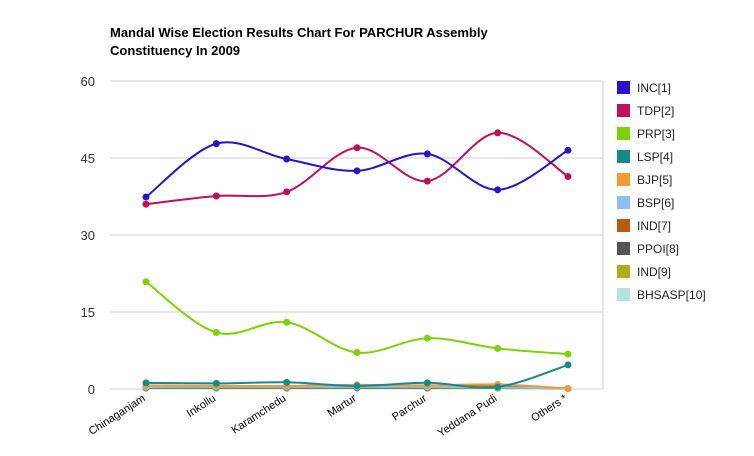 The height and width of the screenshot is (456, 754). What do you see at coordinates (549, 408) in the screenshot?
I see `x-tick-label: Others *` at bounding box center [549, 408].